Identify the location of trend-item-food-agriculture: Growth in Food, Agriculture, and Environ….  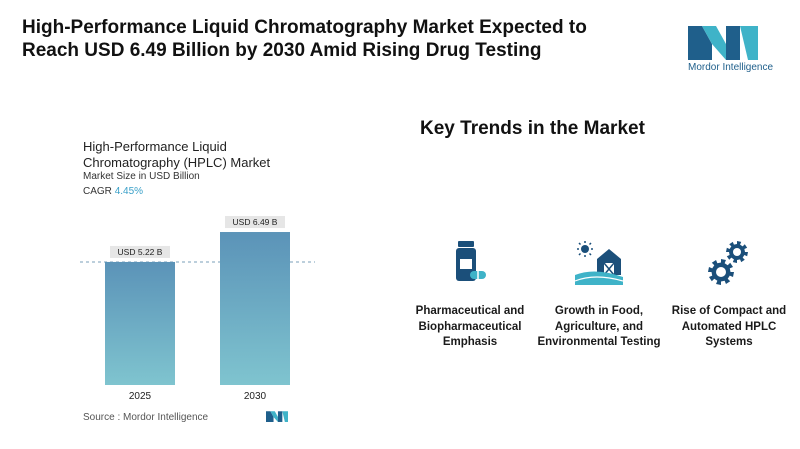
(599, 294).